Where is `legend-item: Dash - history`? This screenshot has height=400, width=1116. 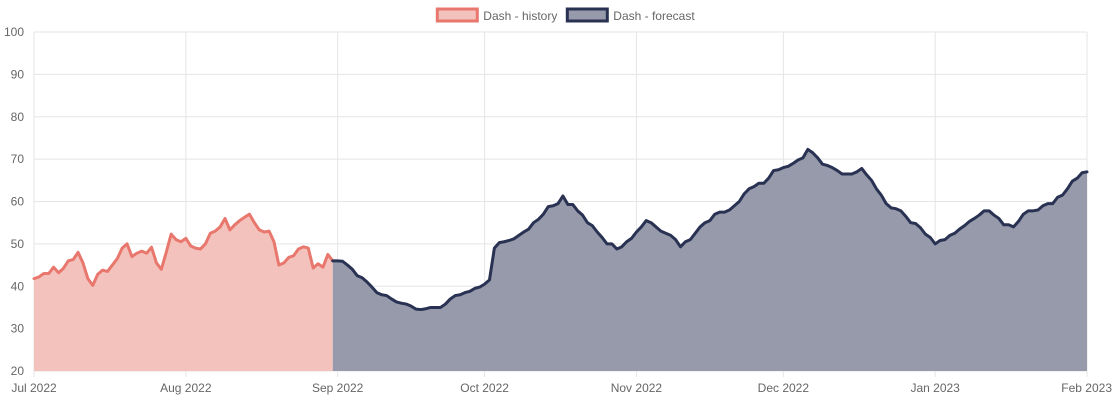 legend-item: Dash - history is located at coordinates (496, 15).